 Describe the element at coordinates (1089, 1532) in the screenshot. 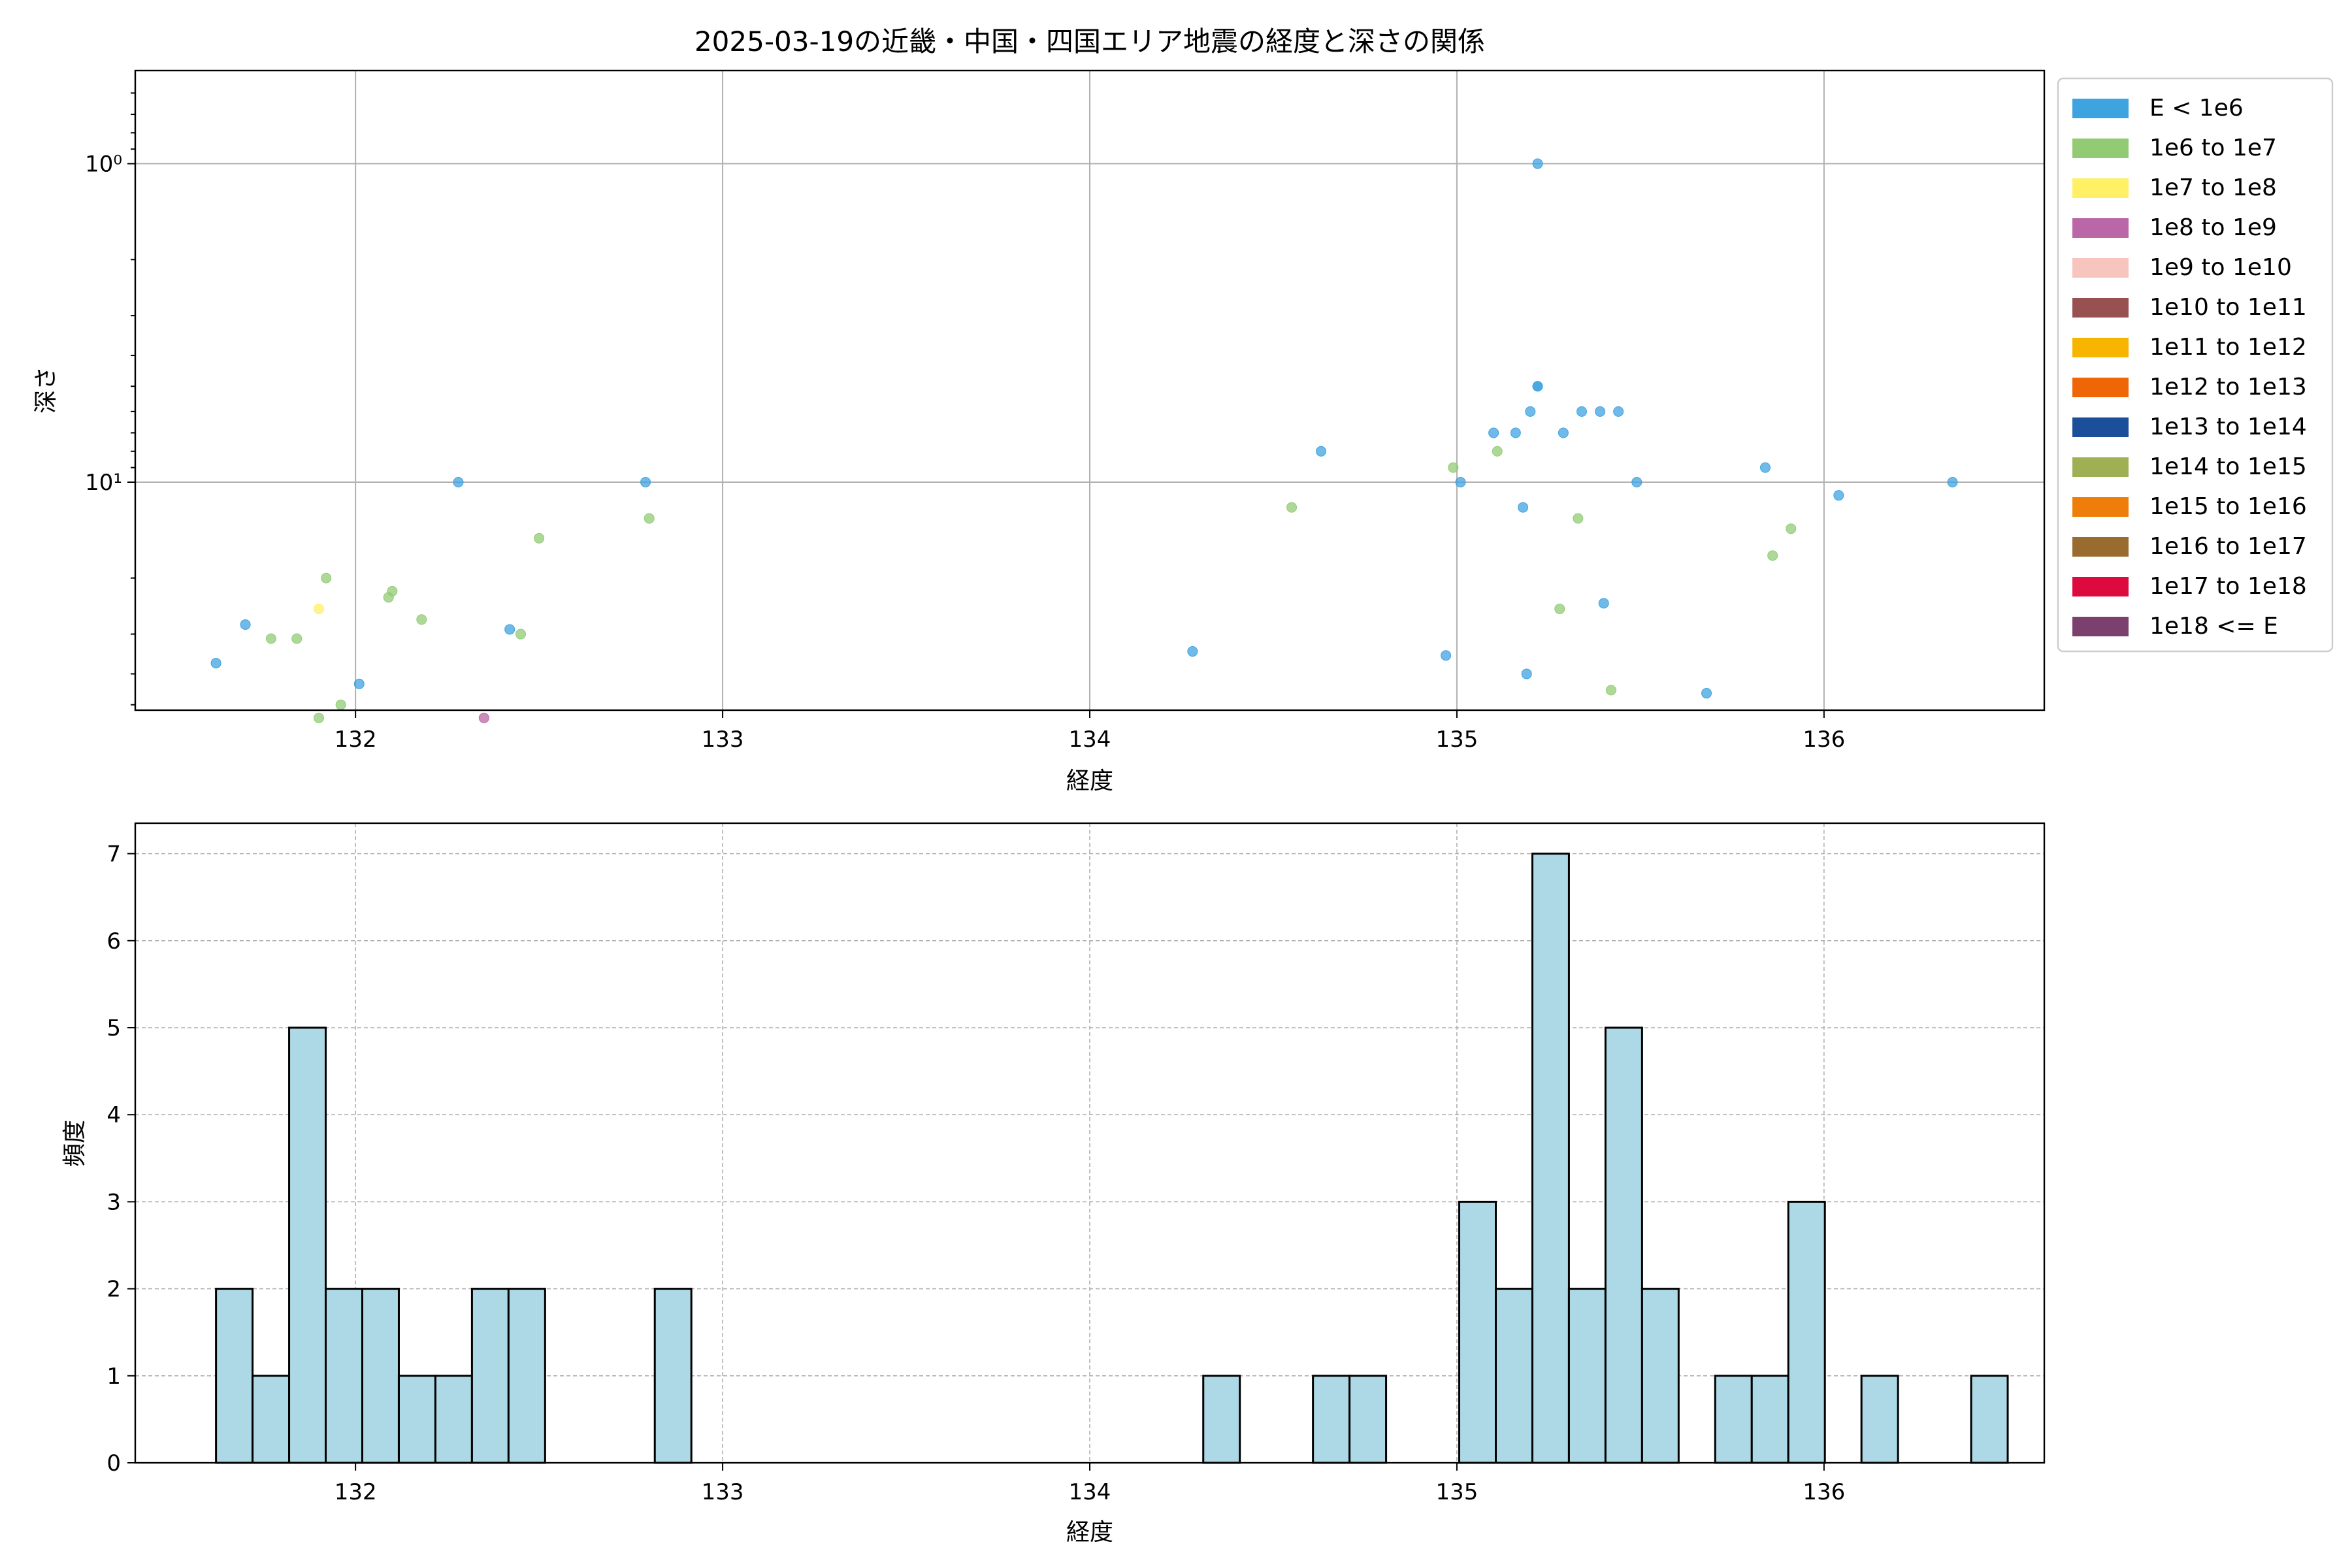

I see `histogram-x-axis-label: 経度` at that location.